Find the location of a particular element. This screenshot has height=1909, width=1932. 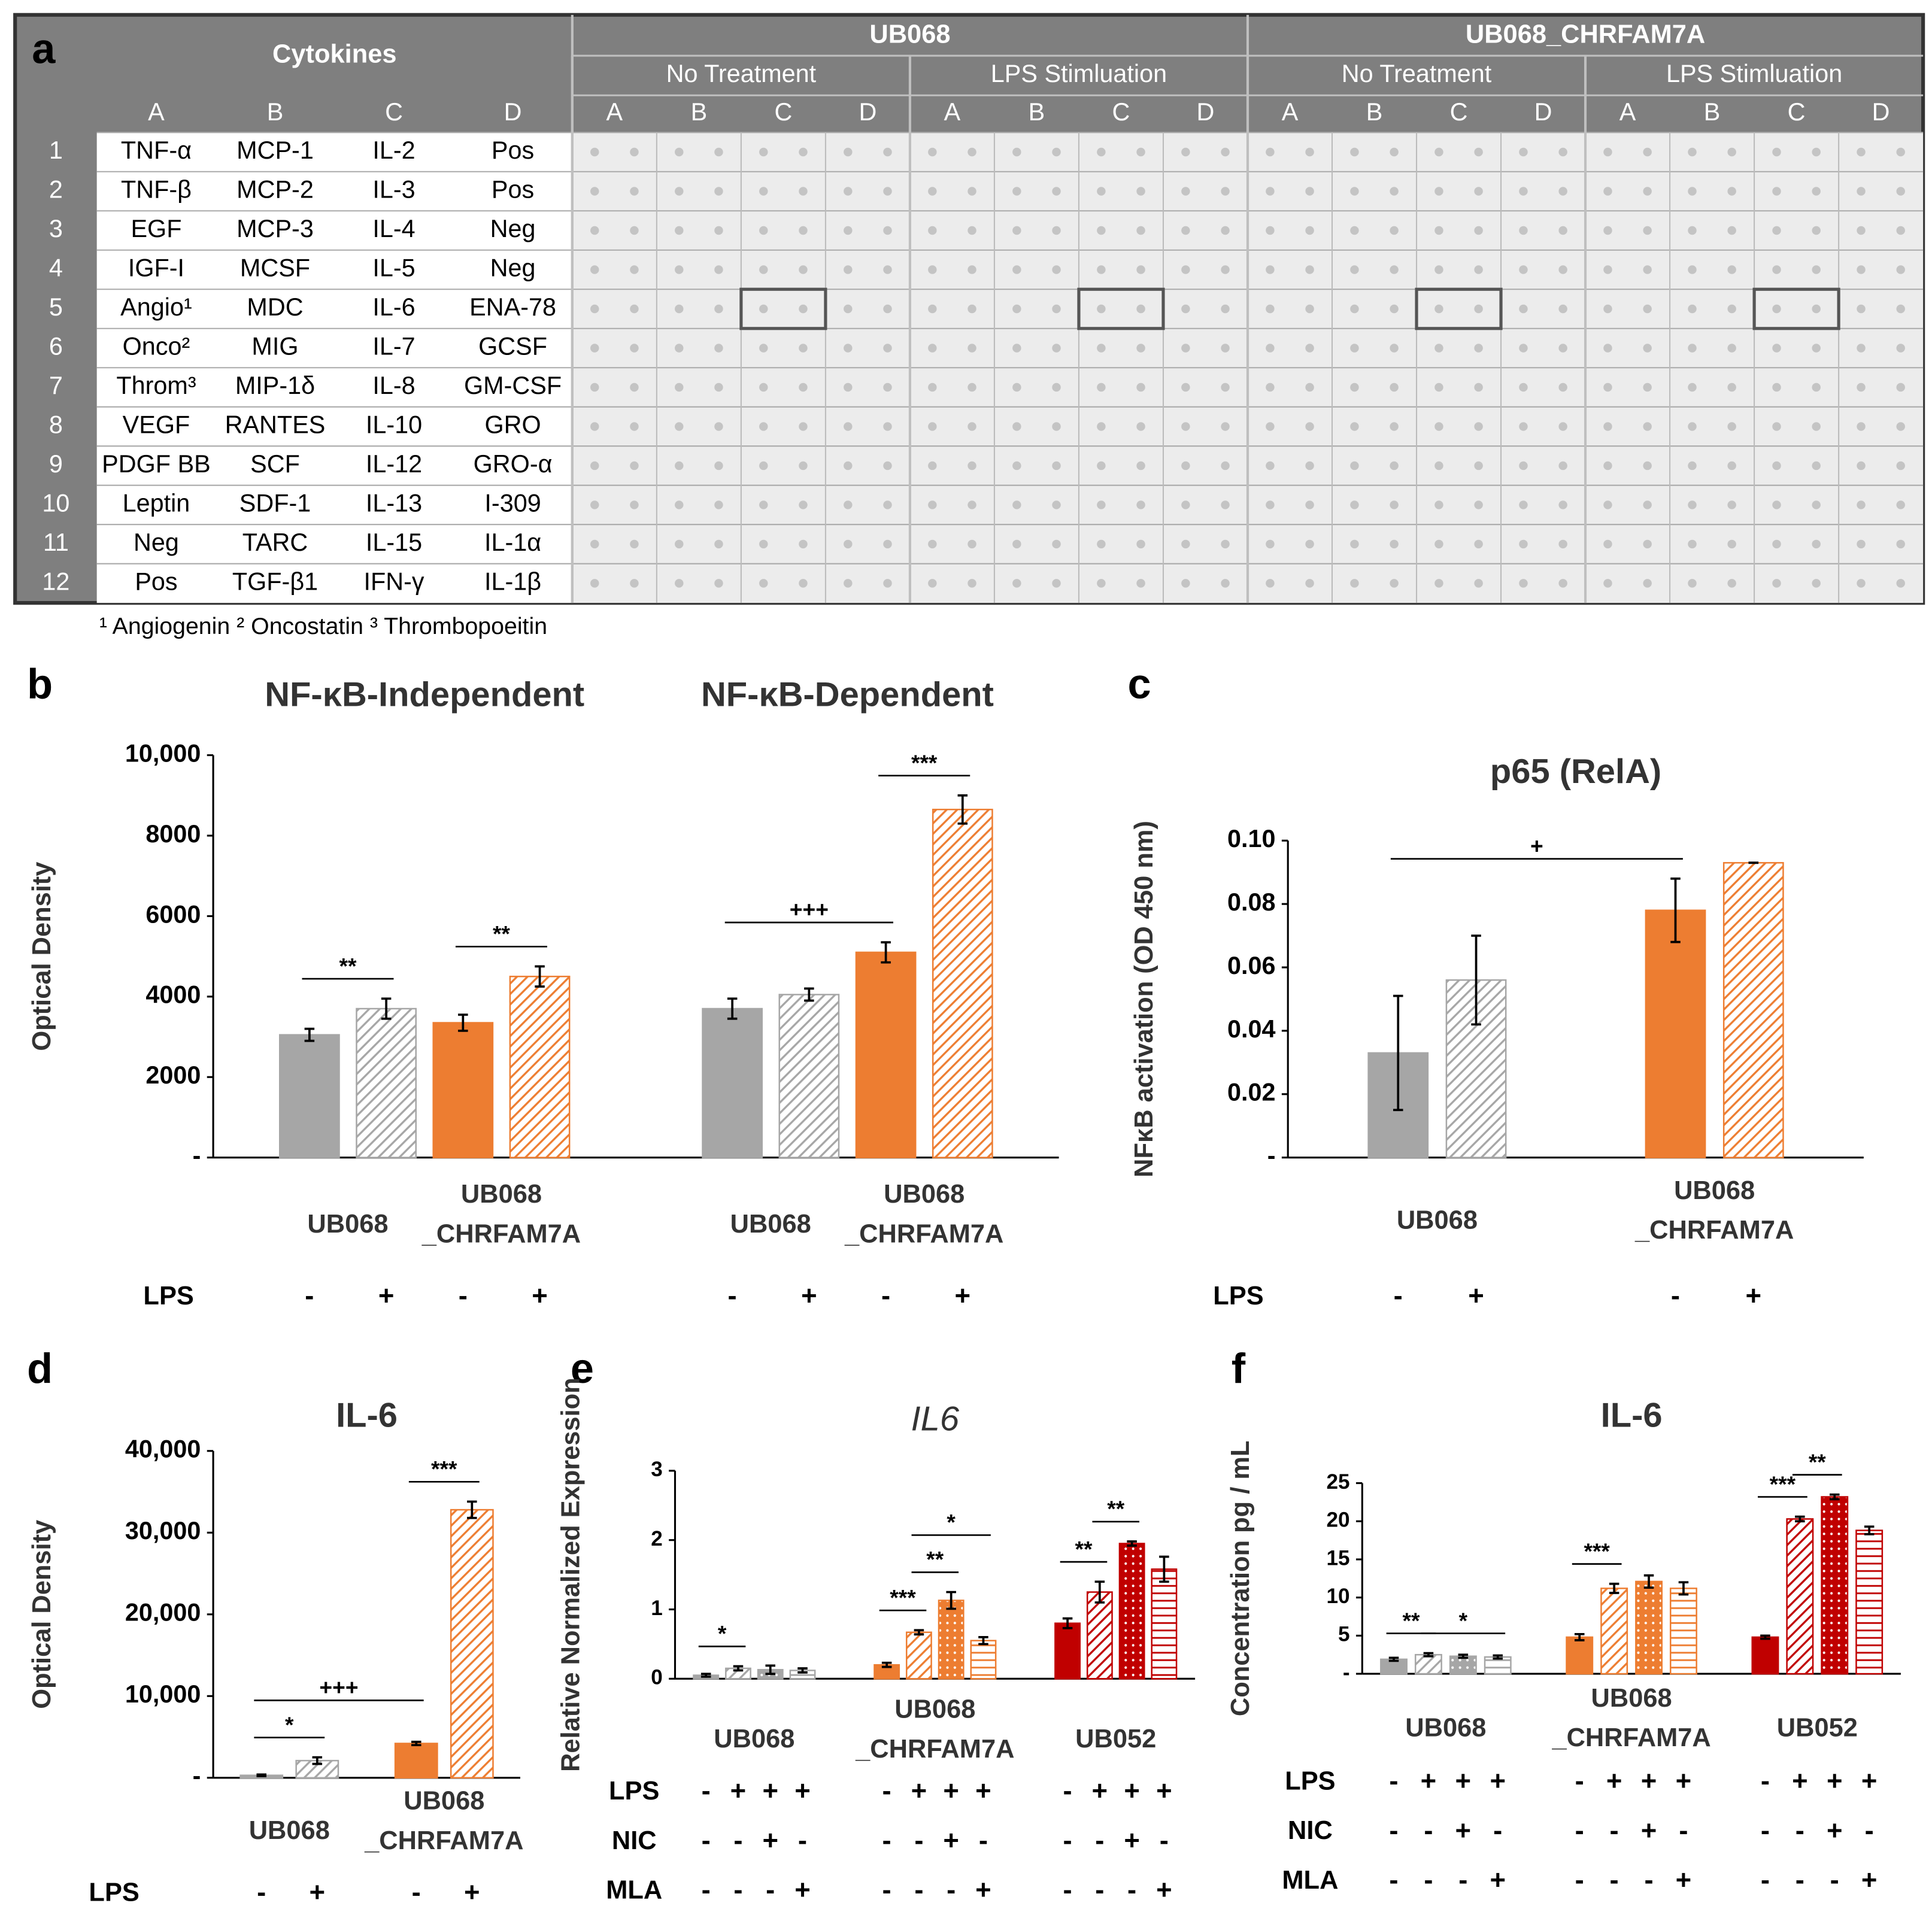

column-letter: A is located at coordinates (614, 112).